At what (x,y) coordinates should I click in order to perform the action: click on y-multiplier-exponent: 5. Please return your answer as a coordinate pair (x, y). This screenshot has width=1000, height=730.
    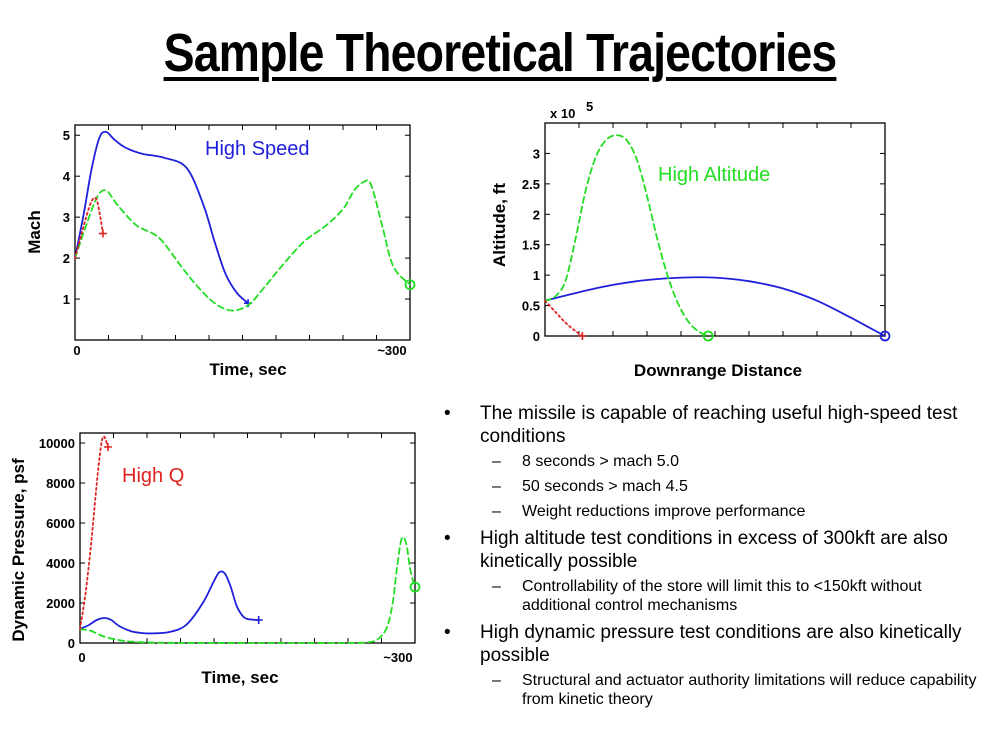
    Looking at the image, I should click on (589, 106).